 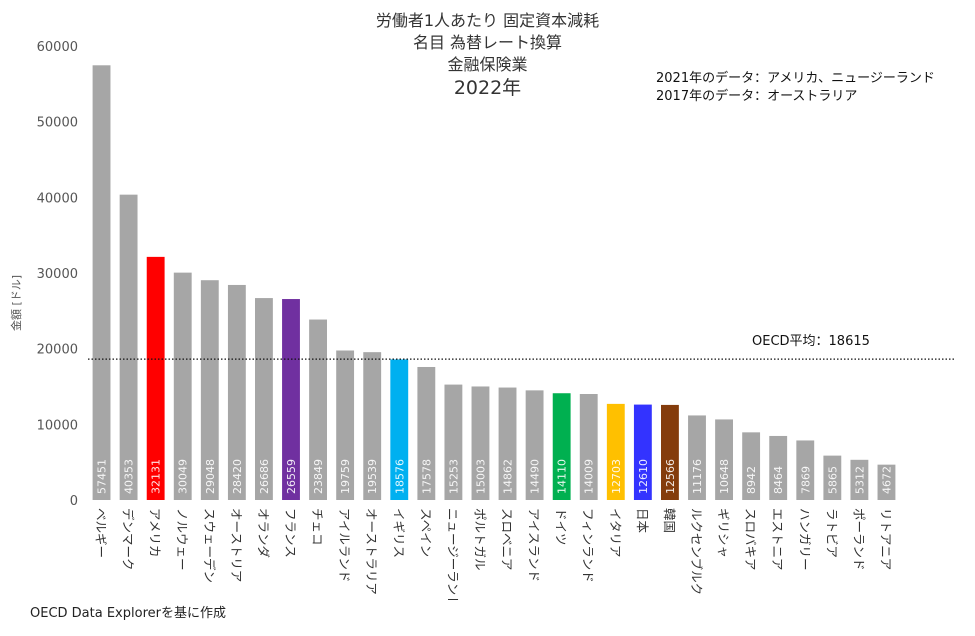 What do you see at coordinates (642, 521) in the screenshot?
I see `category-label: 日本` at bounding box center [642, 521].